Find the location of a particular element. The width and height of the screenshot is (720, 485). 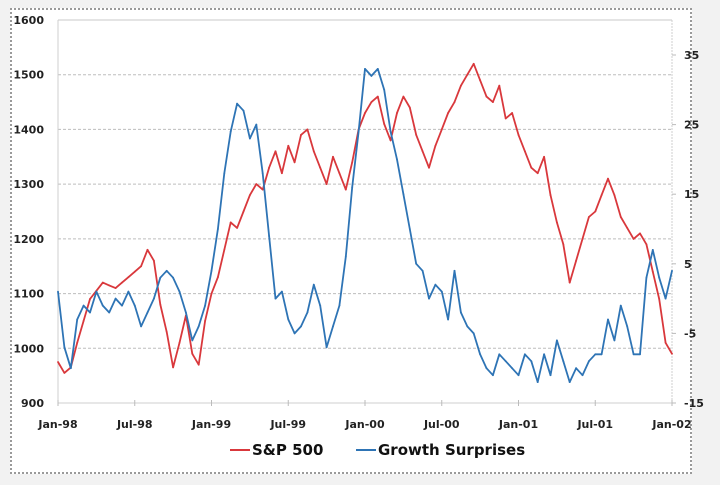

legend-label-growth-surprises: Growth Surprises is located at coordinates (451, 450).